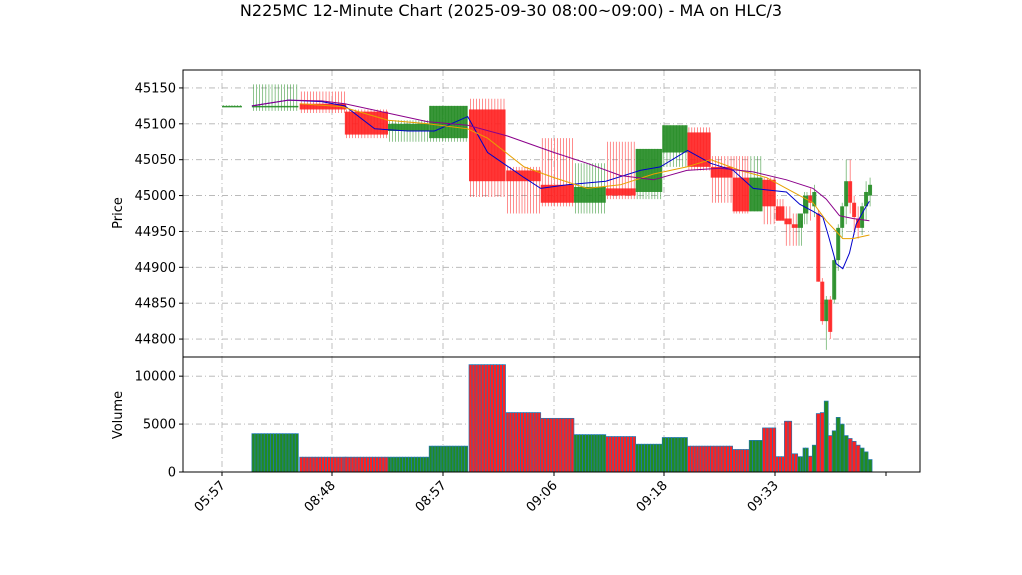 This screenshot has height=575, width=1022. What do you see at coordinates (155, 196) in the screenshot?
I see `price-tick-label-4: 45000` at bounding box center [155, 196].